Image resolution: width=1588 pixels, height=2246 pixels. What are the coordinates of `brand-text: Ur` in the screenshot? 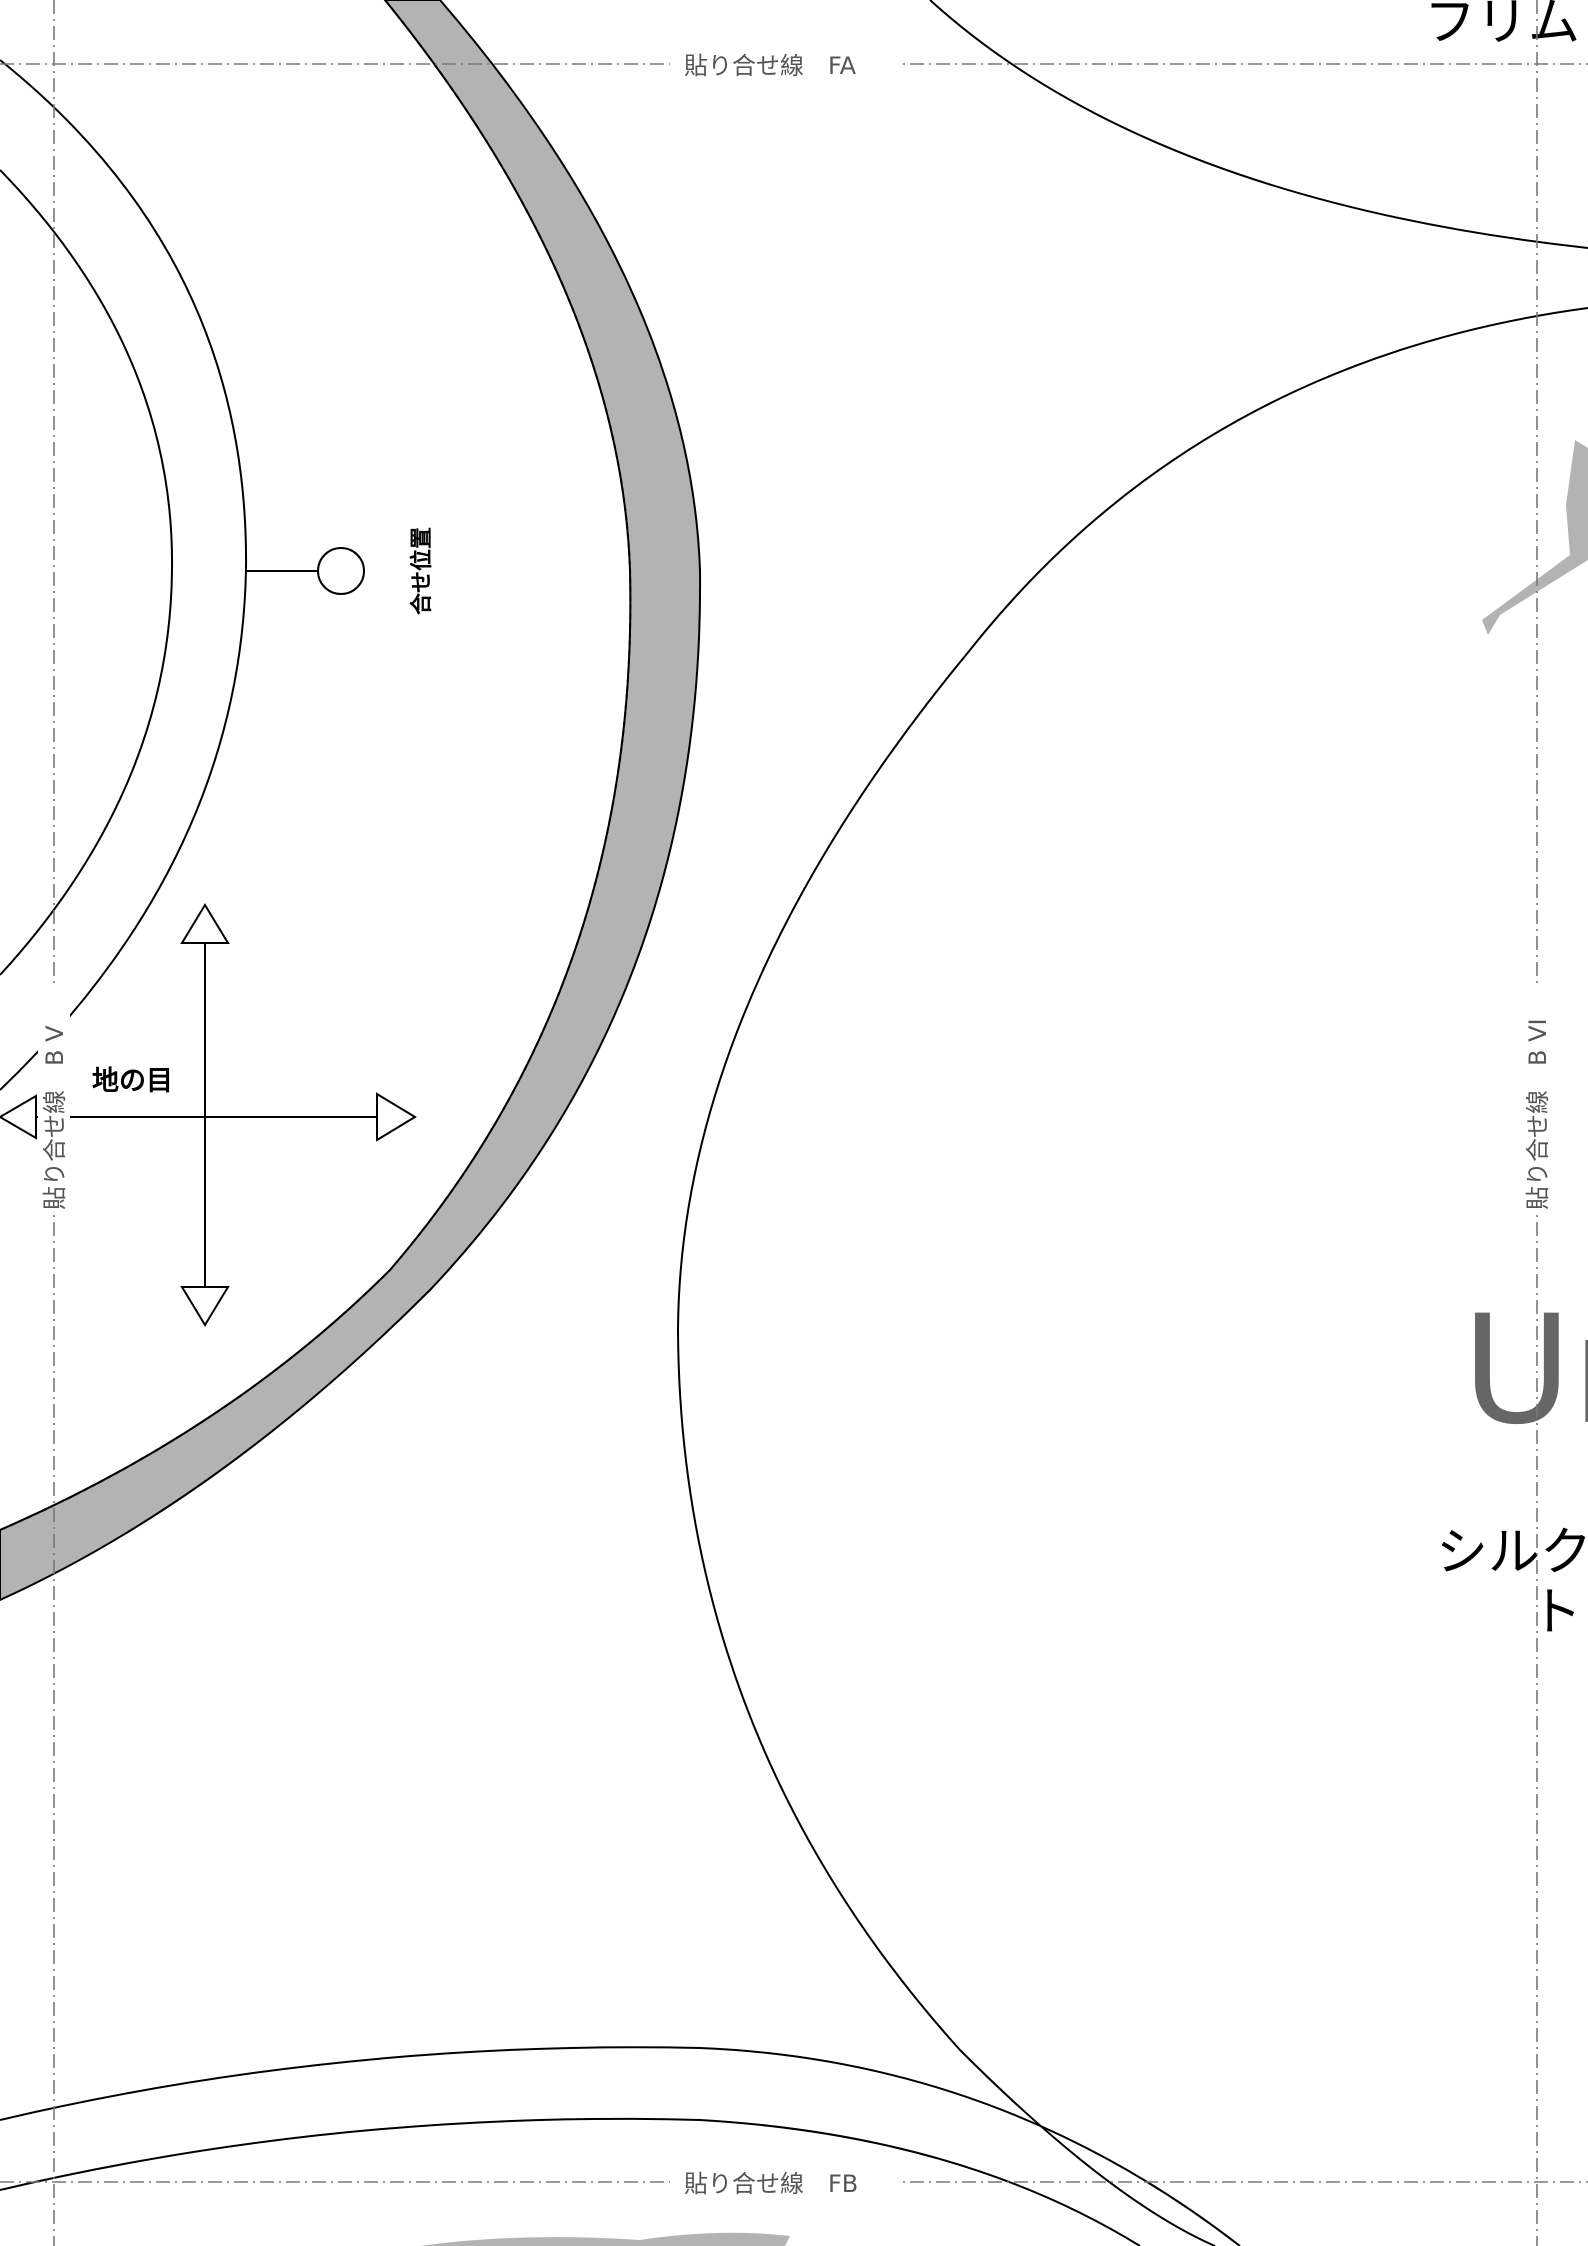 It's located at (1525, 1371).